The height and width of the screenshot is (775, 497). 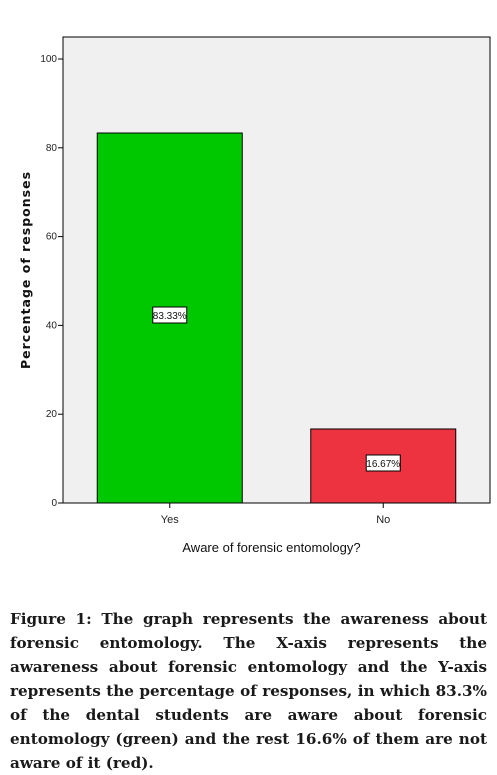 I want to click on x-axis-title: Aware of forensic entomology?, so click(x=271, y=547).